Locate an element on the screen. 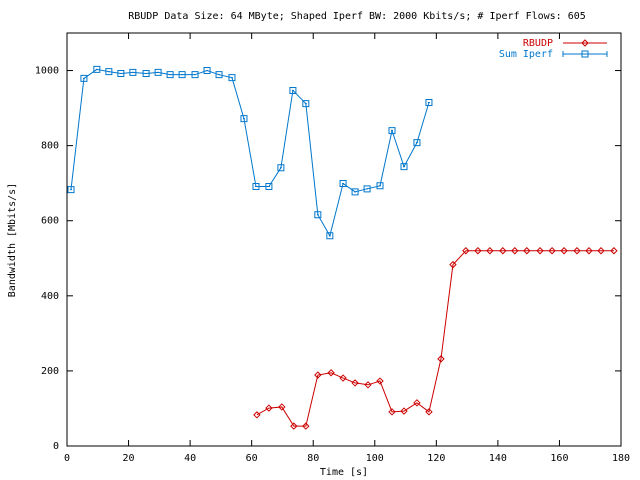 The height and width of the screenshot is (480, 640). x-tick-label: 80 is located at coordinates (313, 458).